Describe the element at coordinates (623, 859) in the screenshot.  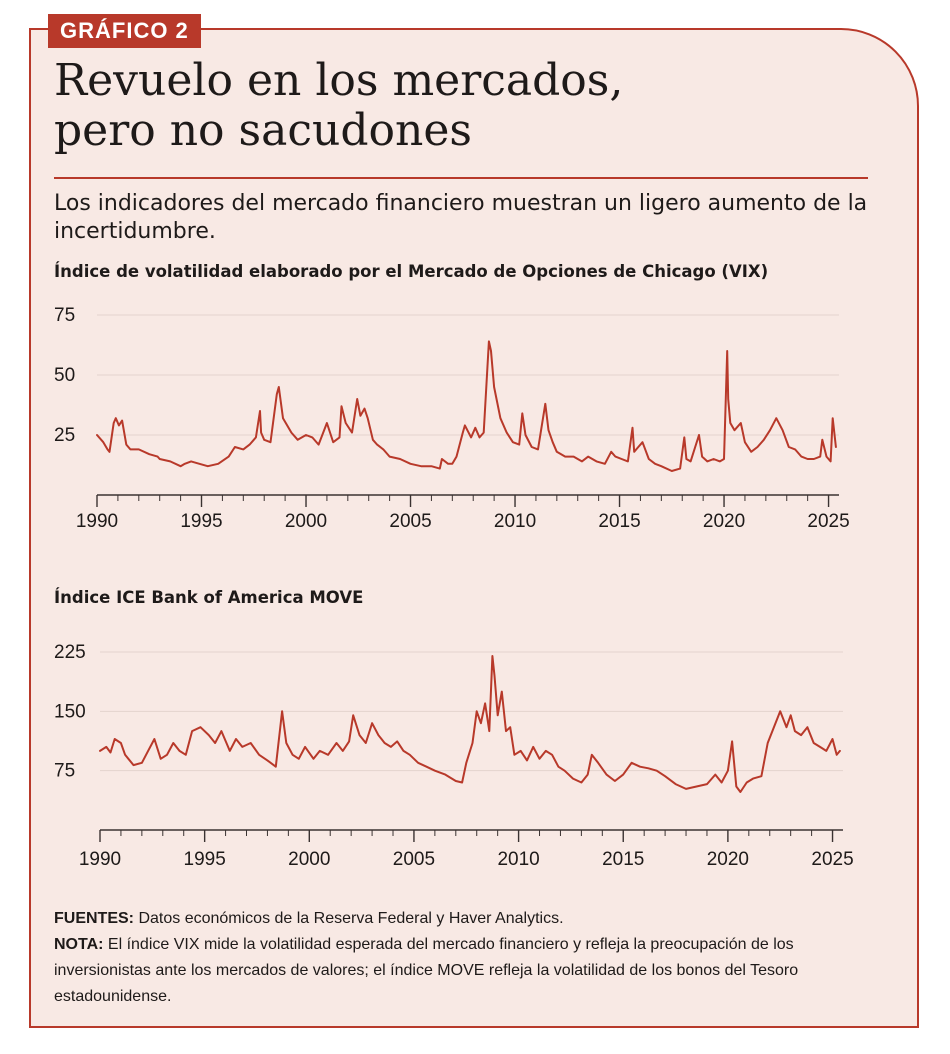
I see `move-x-tick-label: 2015` at that location.